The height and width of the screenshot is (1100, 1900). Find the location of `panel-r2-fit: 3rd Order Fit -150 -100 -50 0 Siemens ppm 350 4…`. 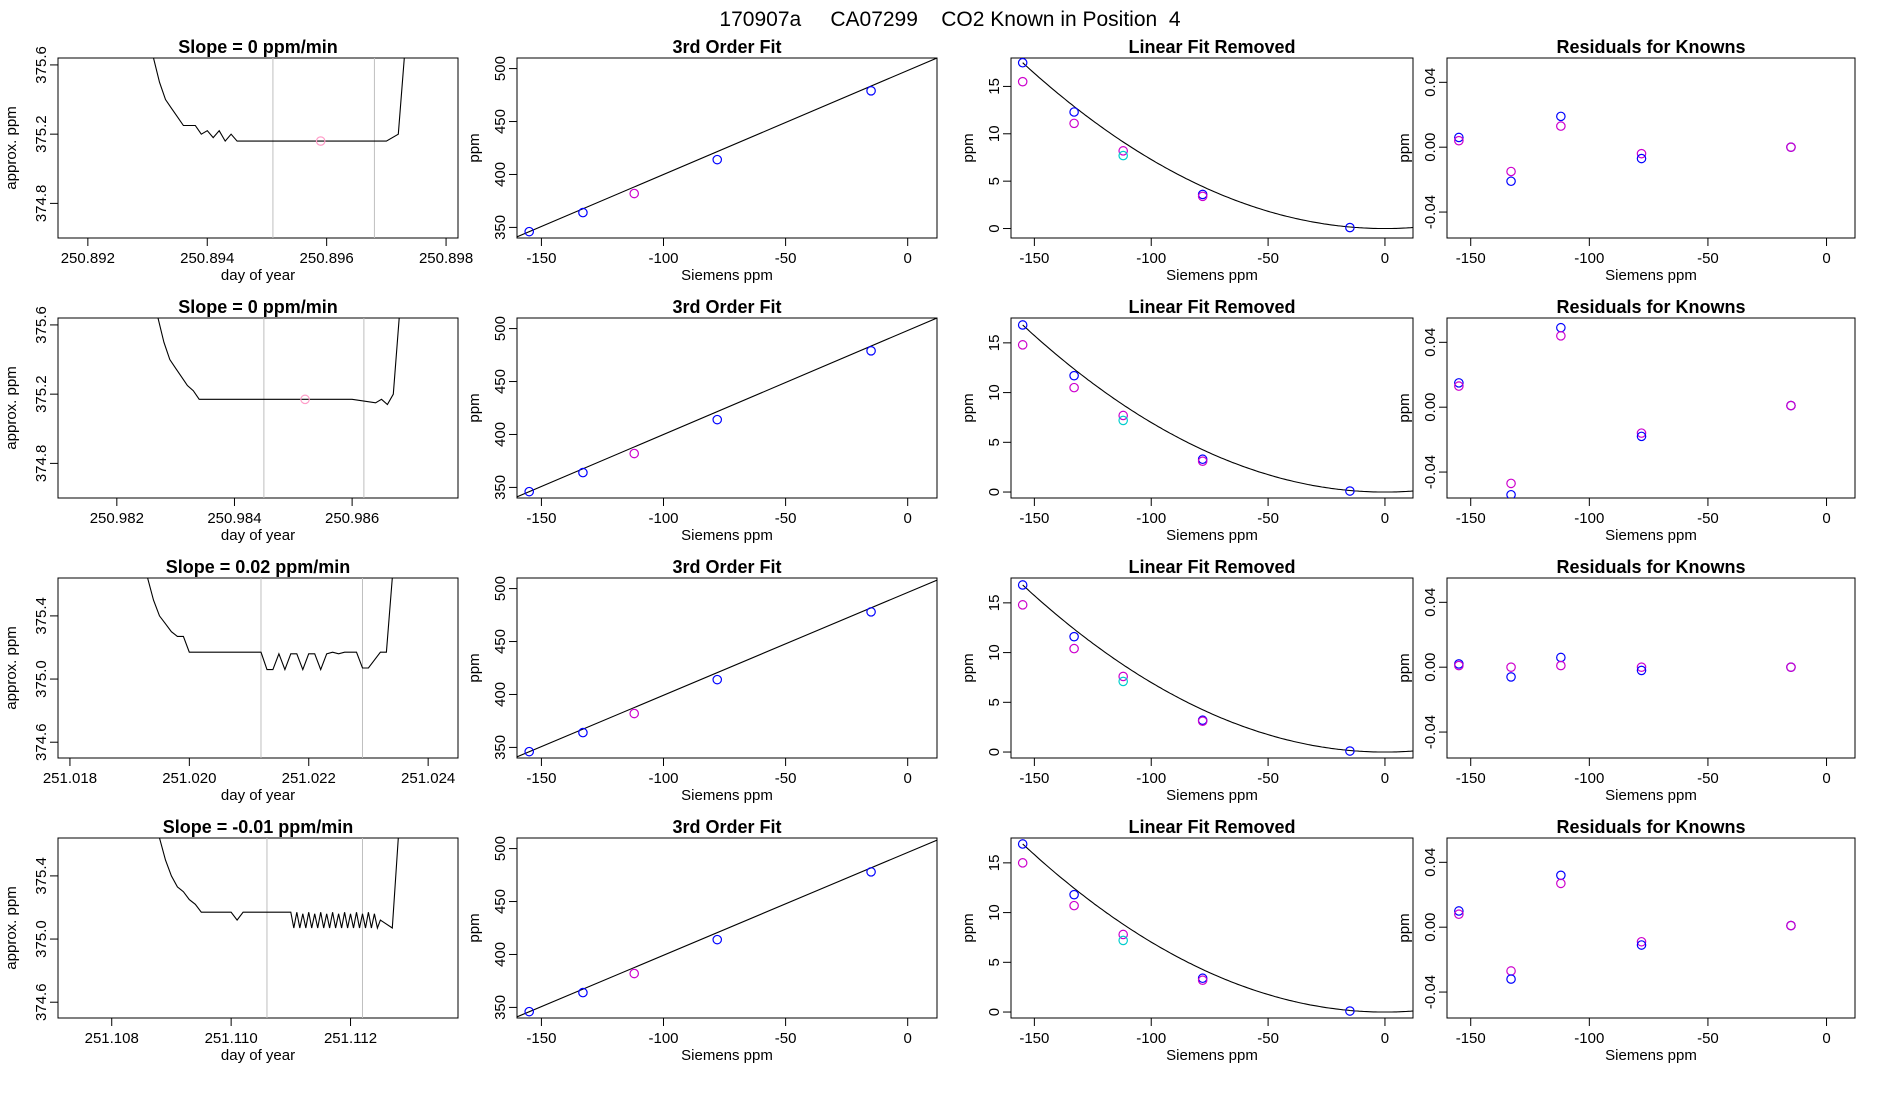

panel-r2-fit: 3rd Order Fit -150 -100 -50 0 Siemens ppm 350 4… is located at coordinates (702, 420).